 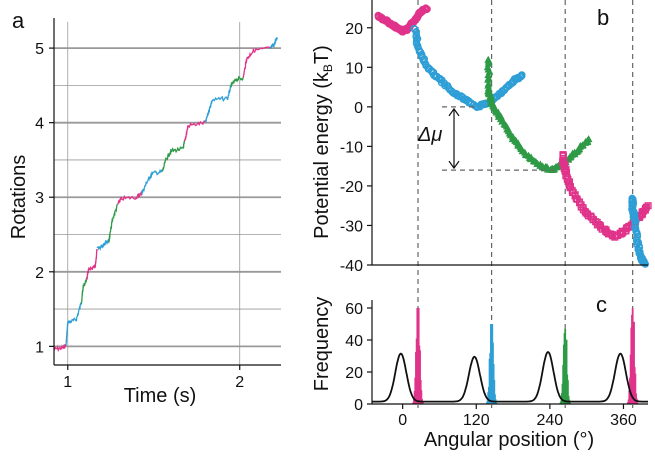 I want to click on panel-c-x-tick-label: 0, so click(x=402, y=420).